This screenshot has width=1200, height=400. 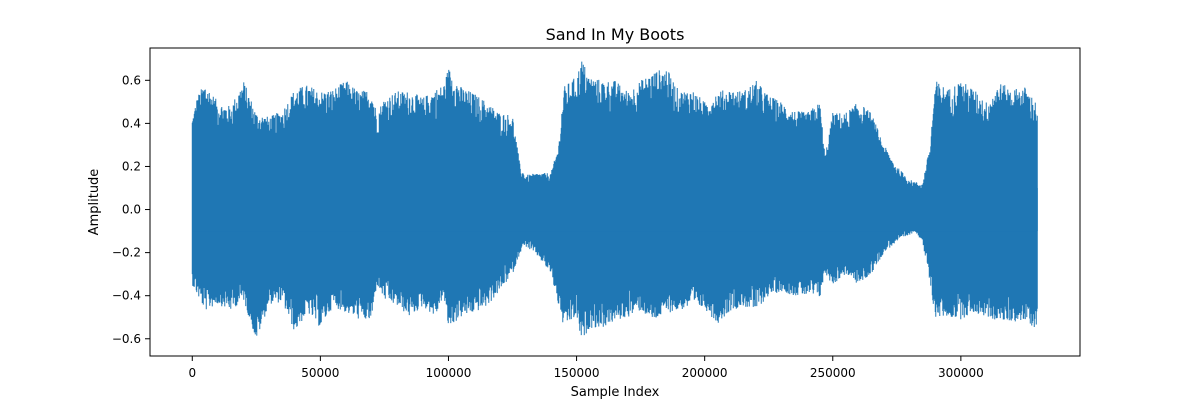 What do you see at coordinates (577, 373) in the screenshot?
I see `x-tick-label: 150000` at bounding box center [577, 373].